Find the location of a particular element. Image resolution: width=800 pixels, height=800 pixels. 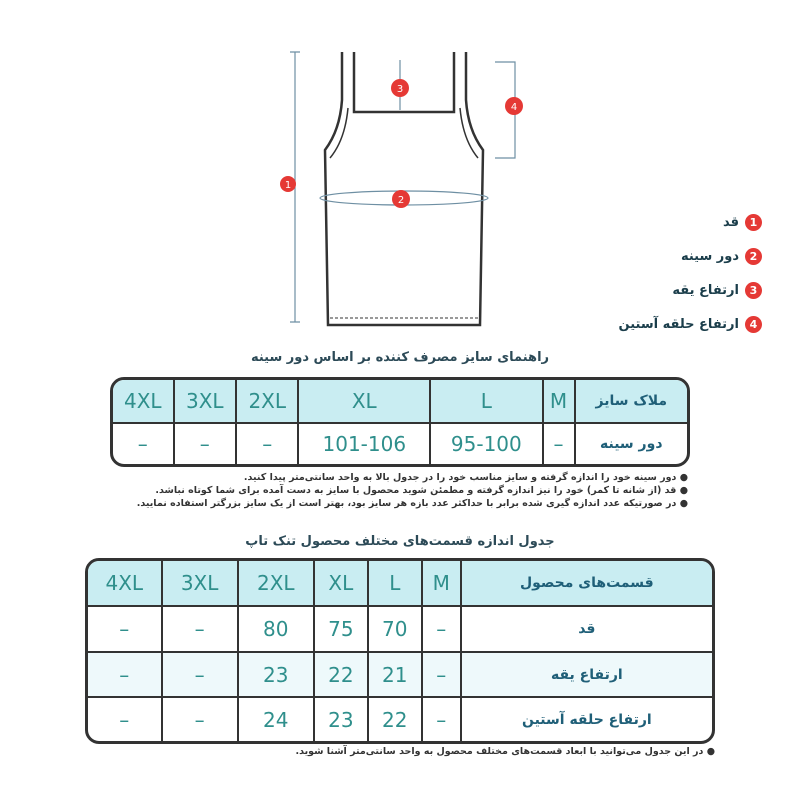

tank-top-diagram: 1 2 3 4 is located at coordinates (401, 189).